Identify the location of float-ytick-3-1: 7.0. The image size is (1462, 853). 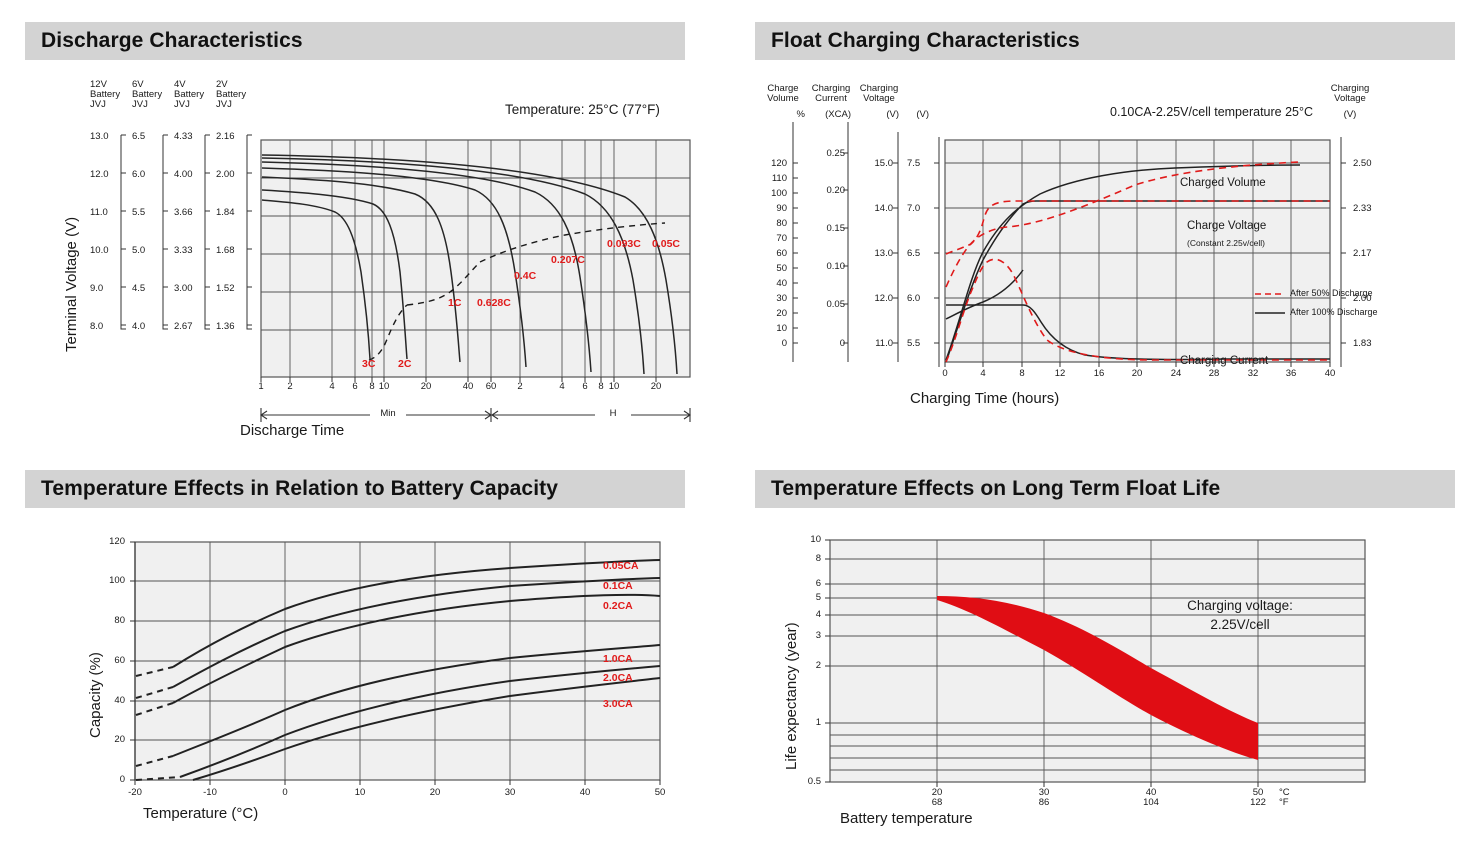
(914, 208).